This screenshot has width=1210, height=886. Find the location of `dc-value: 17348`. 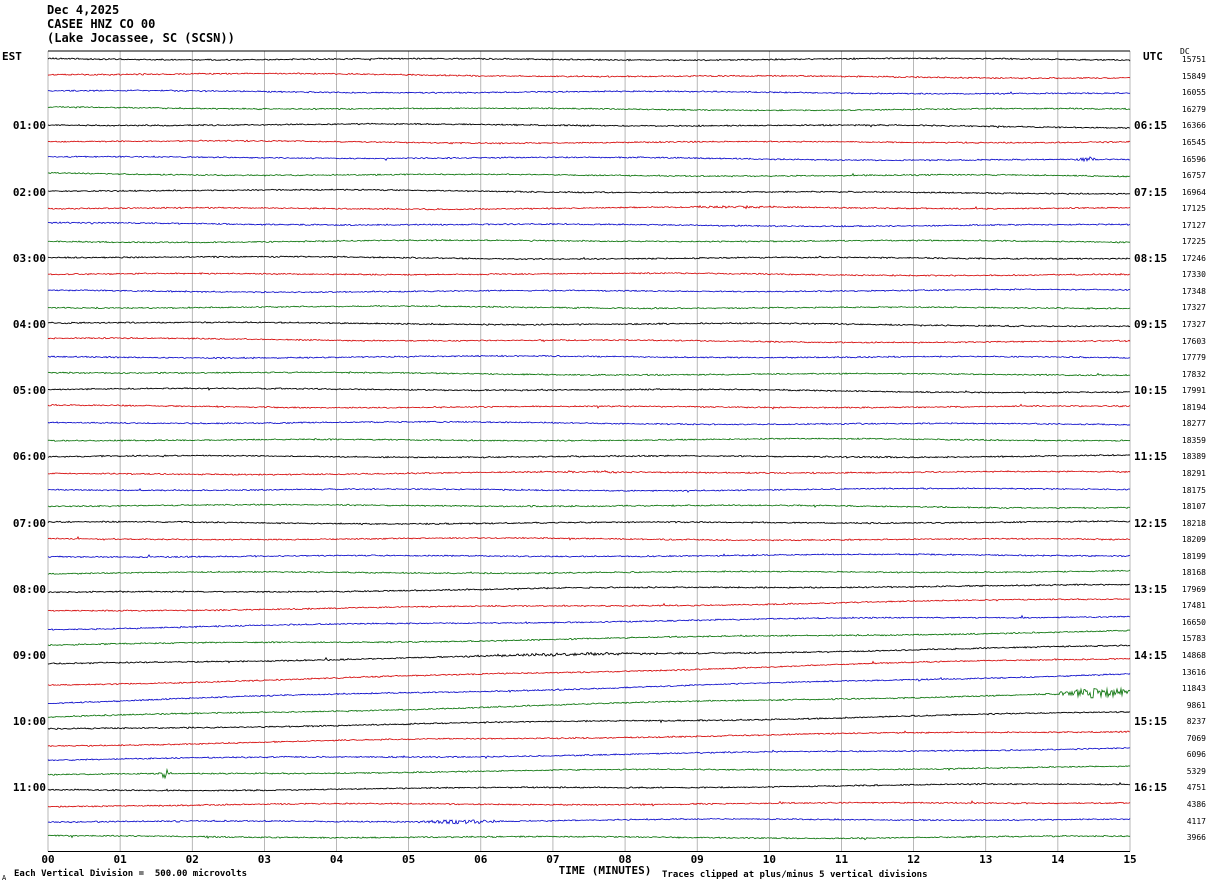

dc-value: 17348 is located at coordinates (1193, 291).